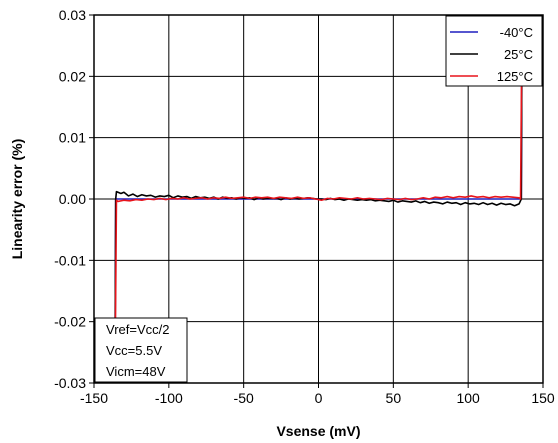 The height and width of the screenshot is (443, 558). What do you see at coordinates (516, 32) in the screenshot?
I see `legend-label-minus40: -40°C` at bounding box center [516, 32].